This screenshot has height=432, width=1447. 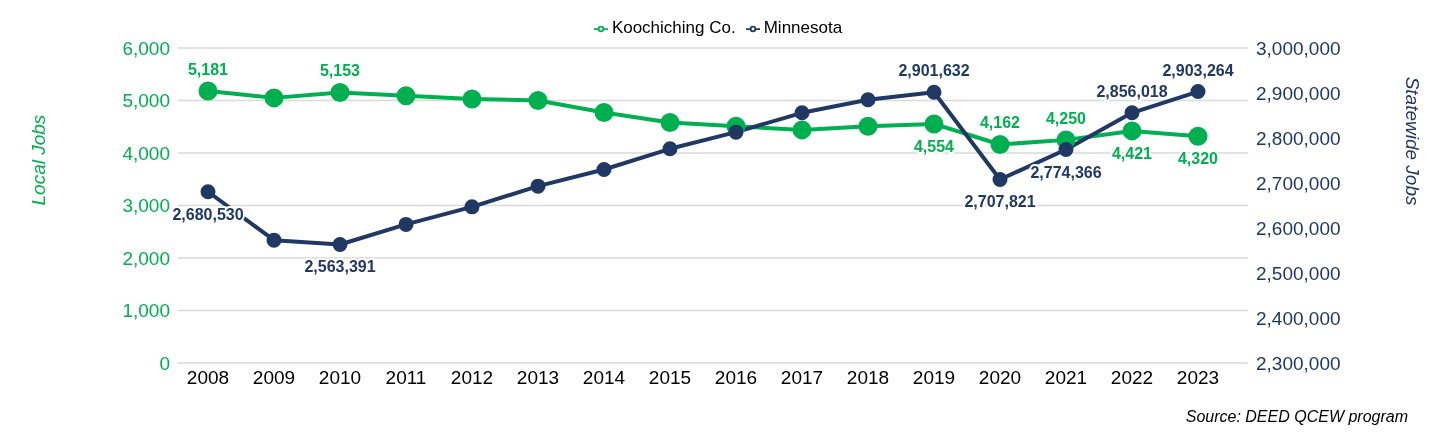 I want to click on x-tick-label: 2022, so click(x=1132, y=378).